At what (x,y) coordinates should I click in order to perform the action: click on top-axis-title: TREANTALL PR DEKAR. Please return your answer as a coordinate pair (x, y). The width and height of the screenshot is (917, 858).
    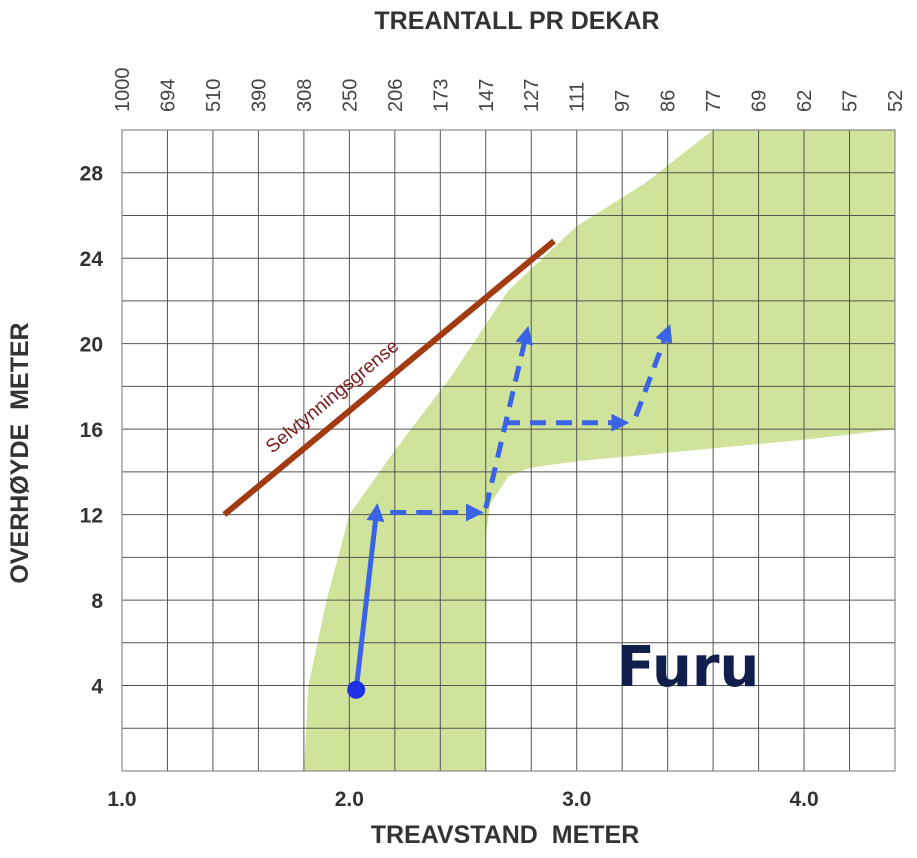
    Looking at the image, I should click on (516, 21).